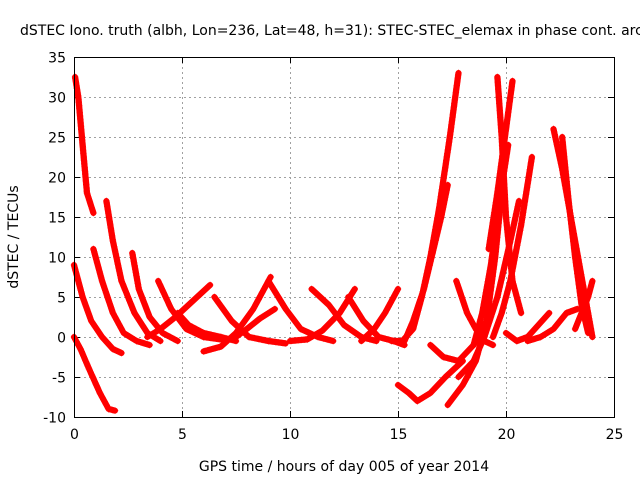 The width and height of the screenshot is (640, 480). What do you see at coordinates (291, 435) in the screenshot?
I see `x-tick-label: 10` at bounding box center [291, 435].